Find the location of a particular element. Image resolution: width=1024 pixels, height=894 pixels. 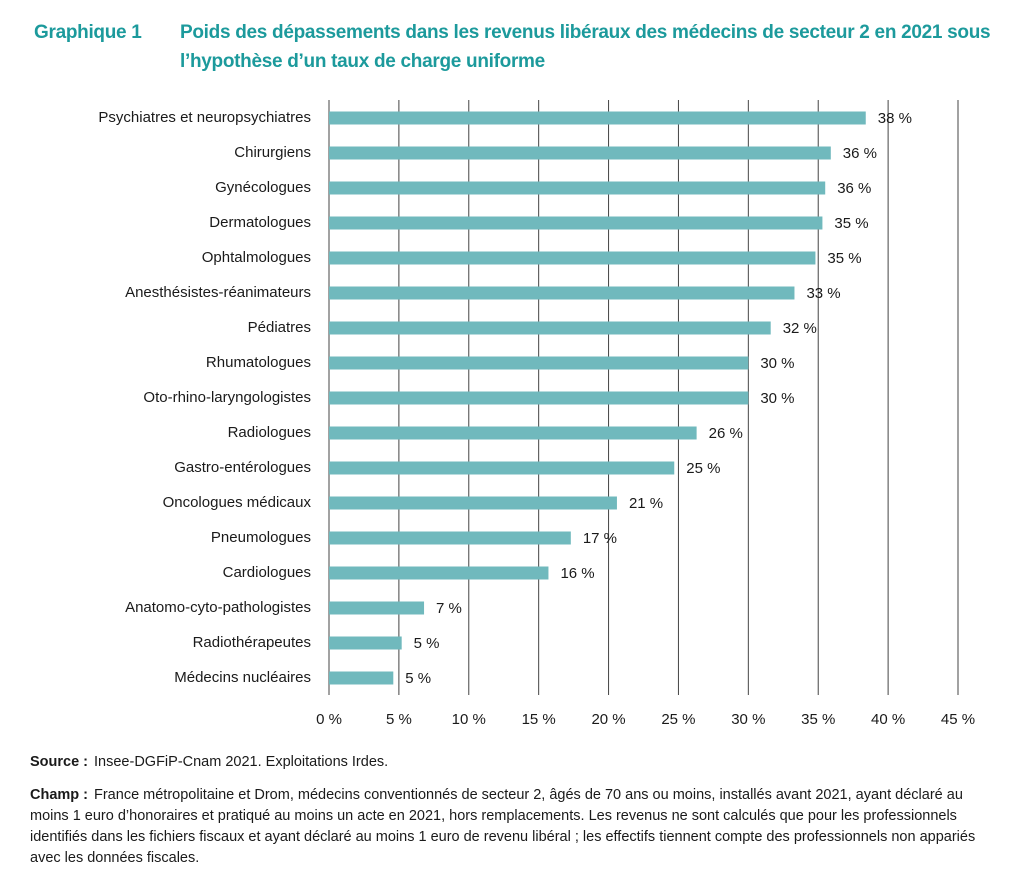

value-label: 32 % is located at coordinates (800, 328).